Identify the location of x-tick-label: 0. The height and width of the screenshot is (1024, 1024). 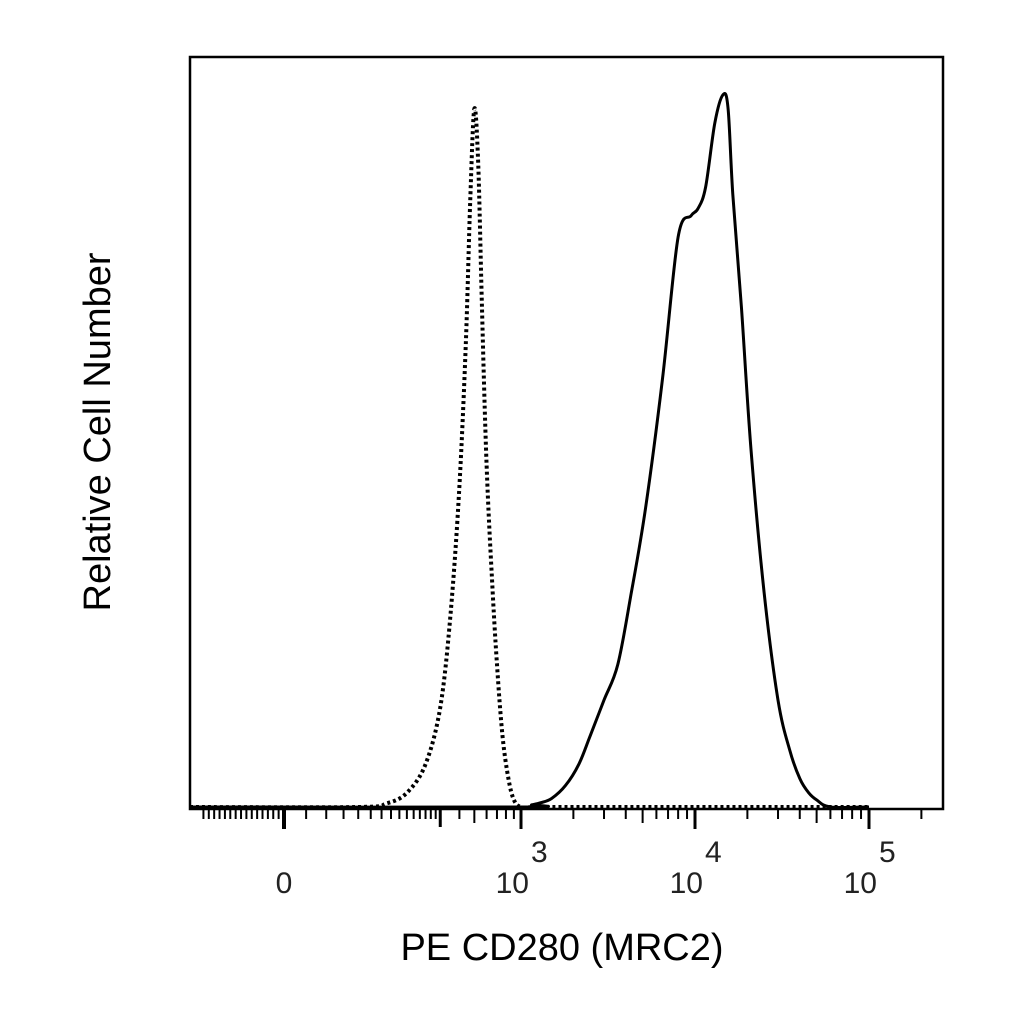
(284, 883).